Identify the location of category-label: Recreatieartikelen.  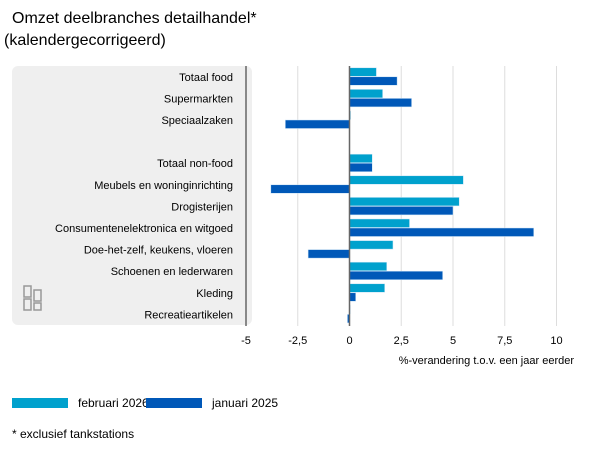
(188, 315).